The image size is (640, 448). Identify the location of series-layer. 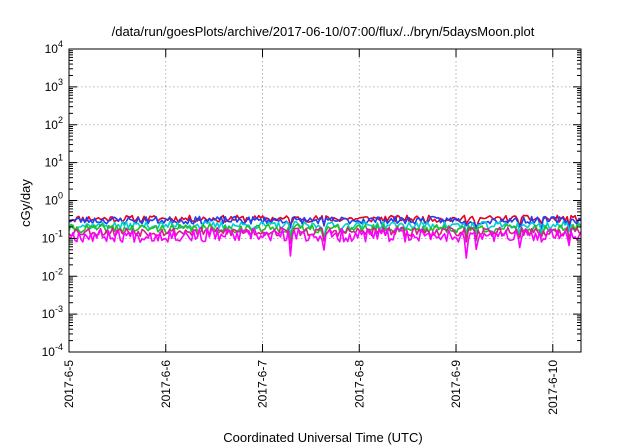
(325, 236).